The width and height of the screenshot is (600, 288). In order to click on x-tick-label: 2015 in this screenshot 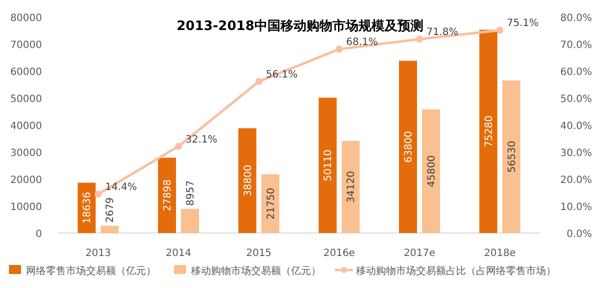, I will do `click(259, 253)`.